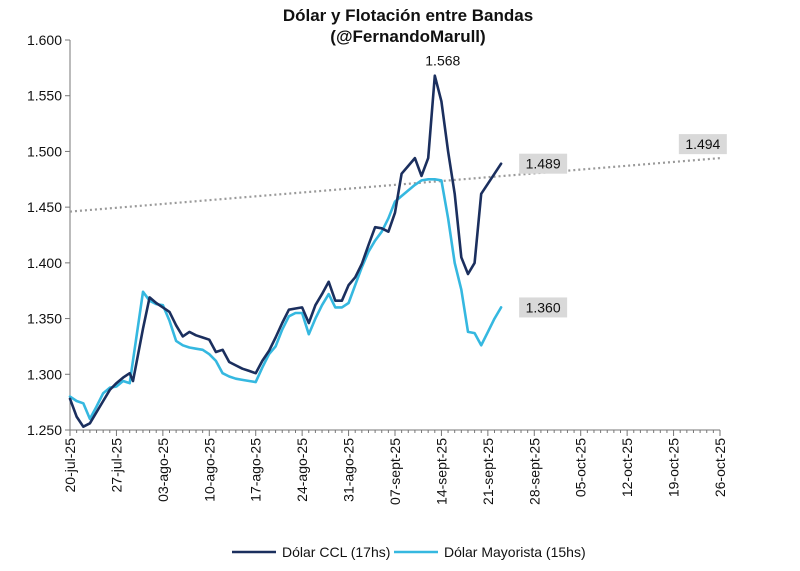 The width and height of the screenshot is (800, 571). I want to click on data-label-mayorista-end-box, so click(543, 307).